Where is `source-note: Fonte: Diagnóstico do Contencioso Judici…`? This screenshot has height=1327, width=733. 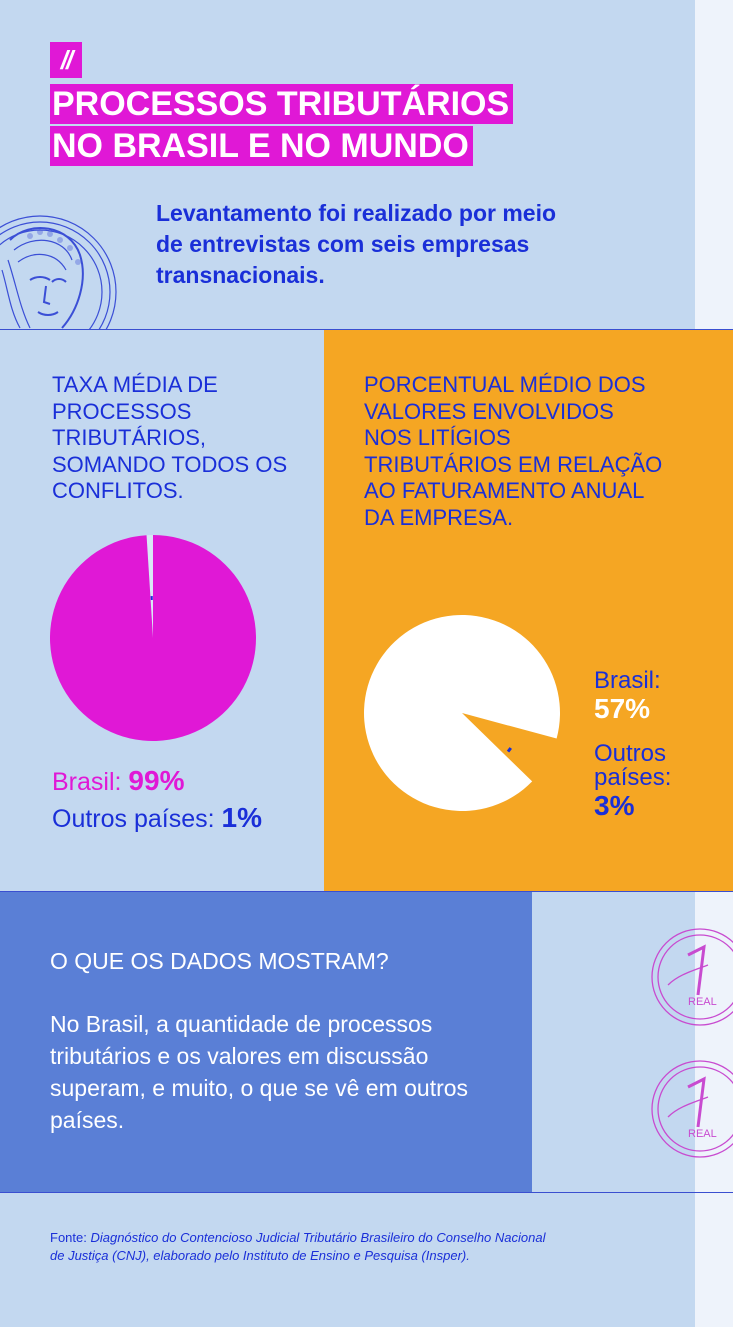
source-note: Fonte: Diagnóstico do Contencioso Judici… is located at coordinates (300, 1247).